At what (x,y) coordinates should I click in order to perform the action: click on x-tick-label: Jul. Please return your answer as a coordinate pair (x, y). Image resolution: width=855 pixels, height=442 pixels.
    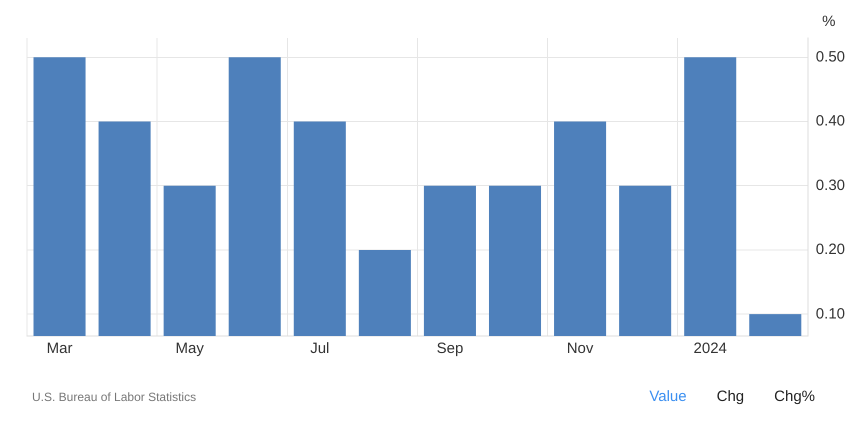
    Looking at the image, I should click on (320, 349).